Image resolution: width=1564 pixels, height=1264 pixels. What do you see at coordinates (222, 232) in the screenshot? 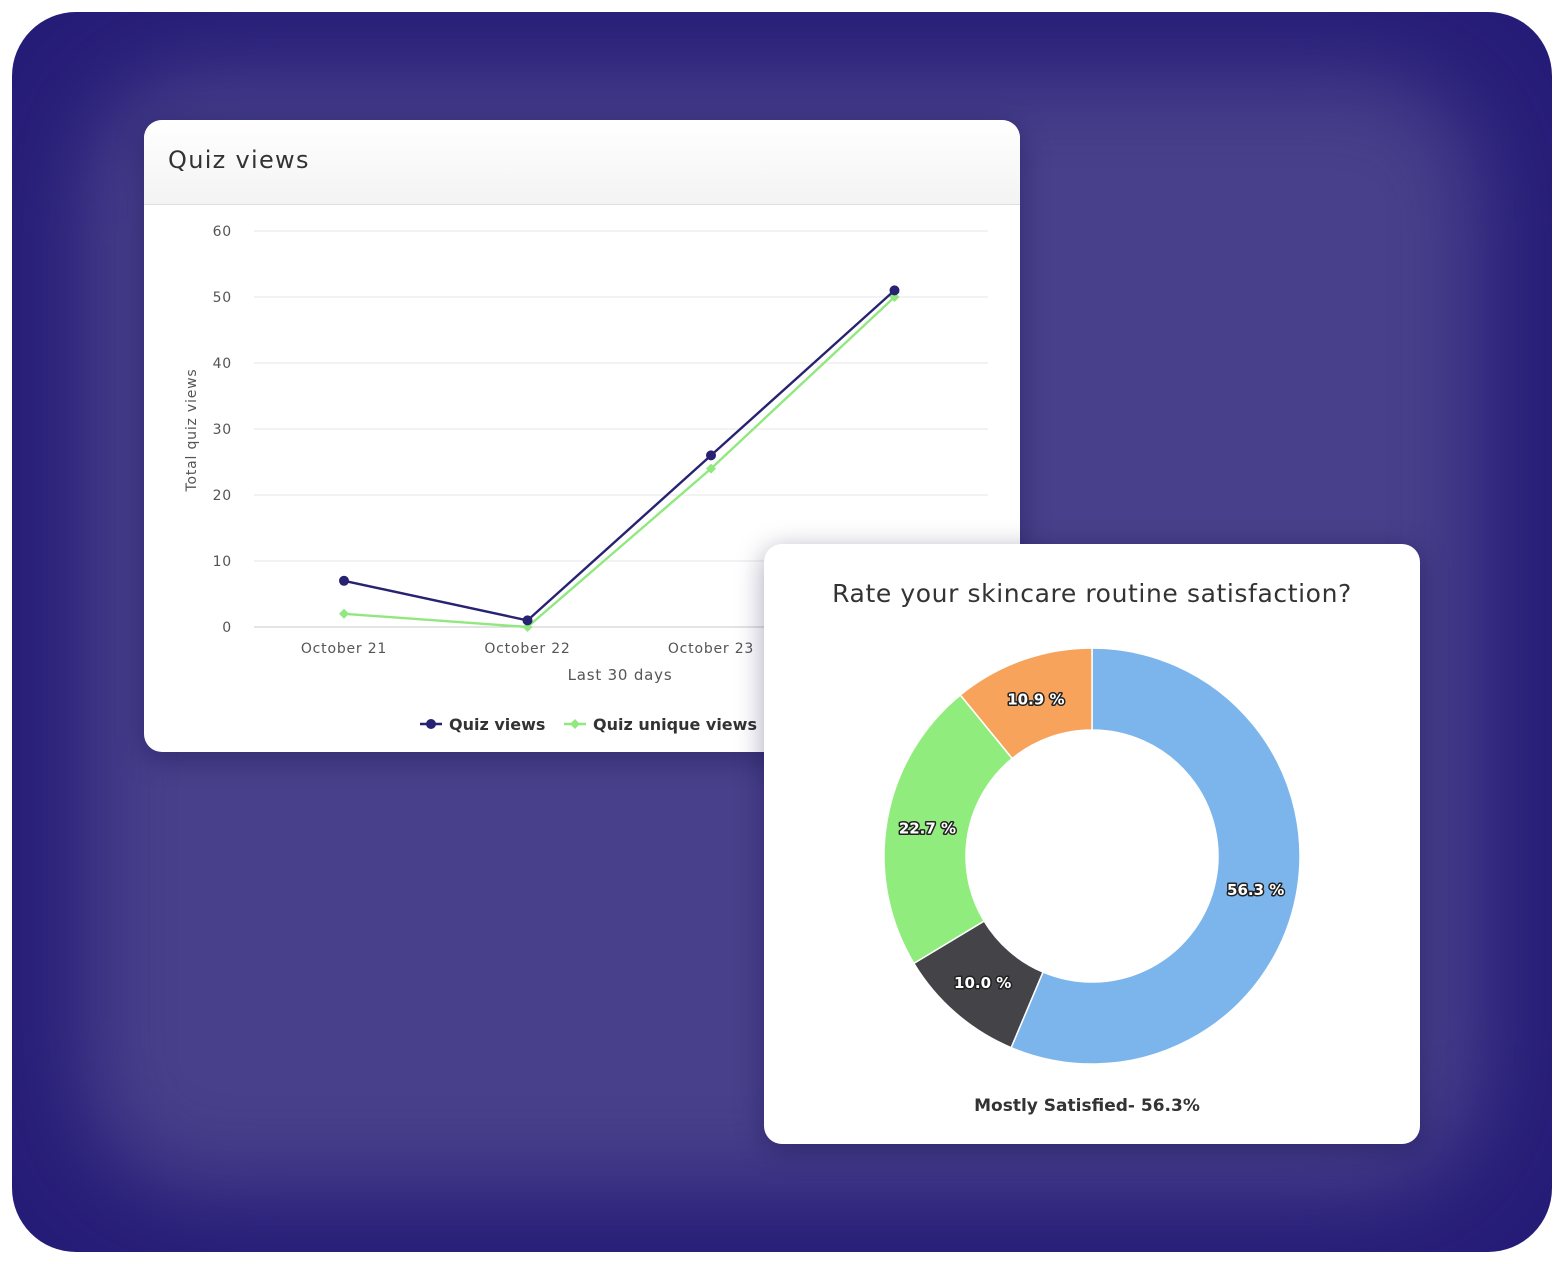
I see `y-tick-label: 60` at bounding box center [222, 232].